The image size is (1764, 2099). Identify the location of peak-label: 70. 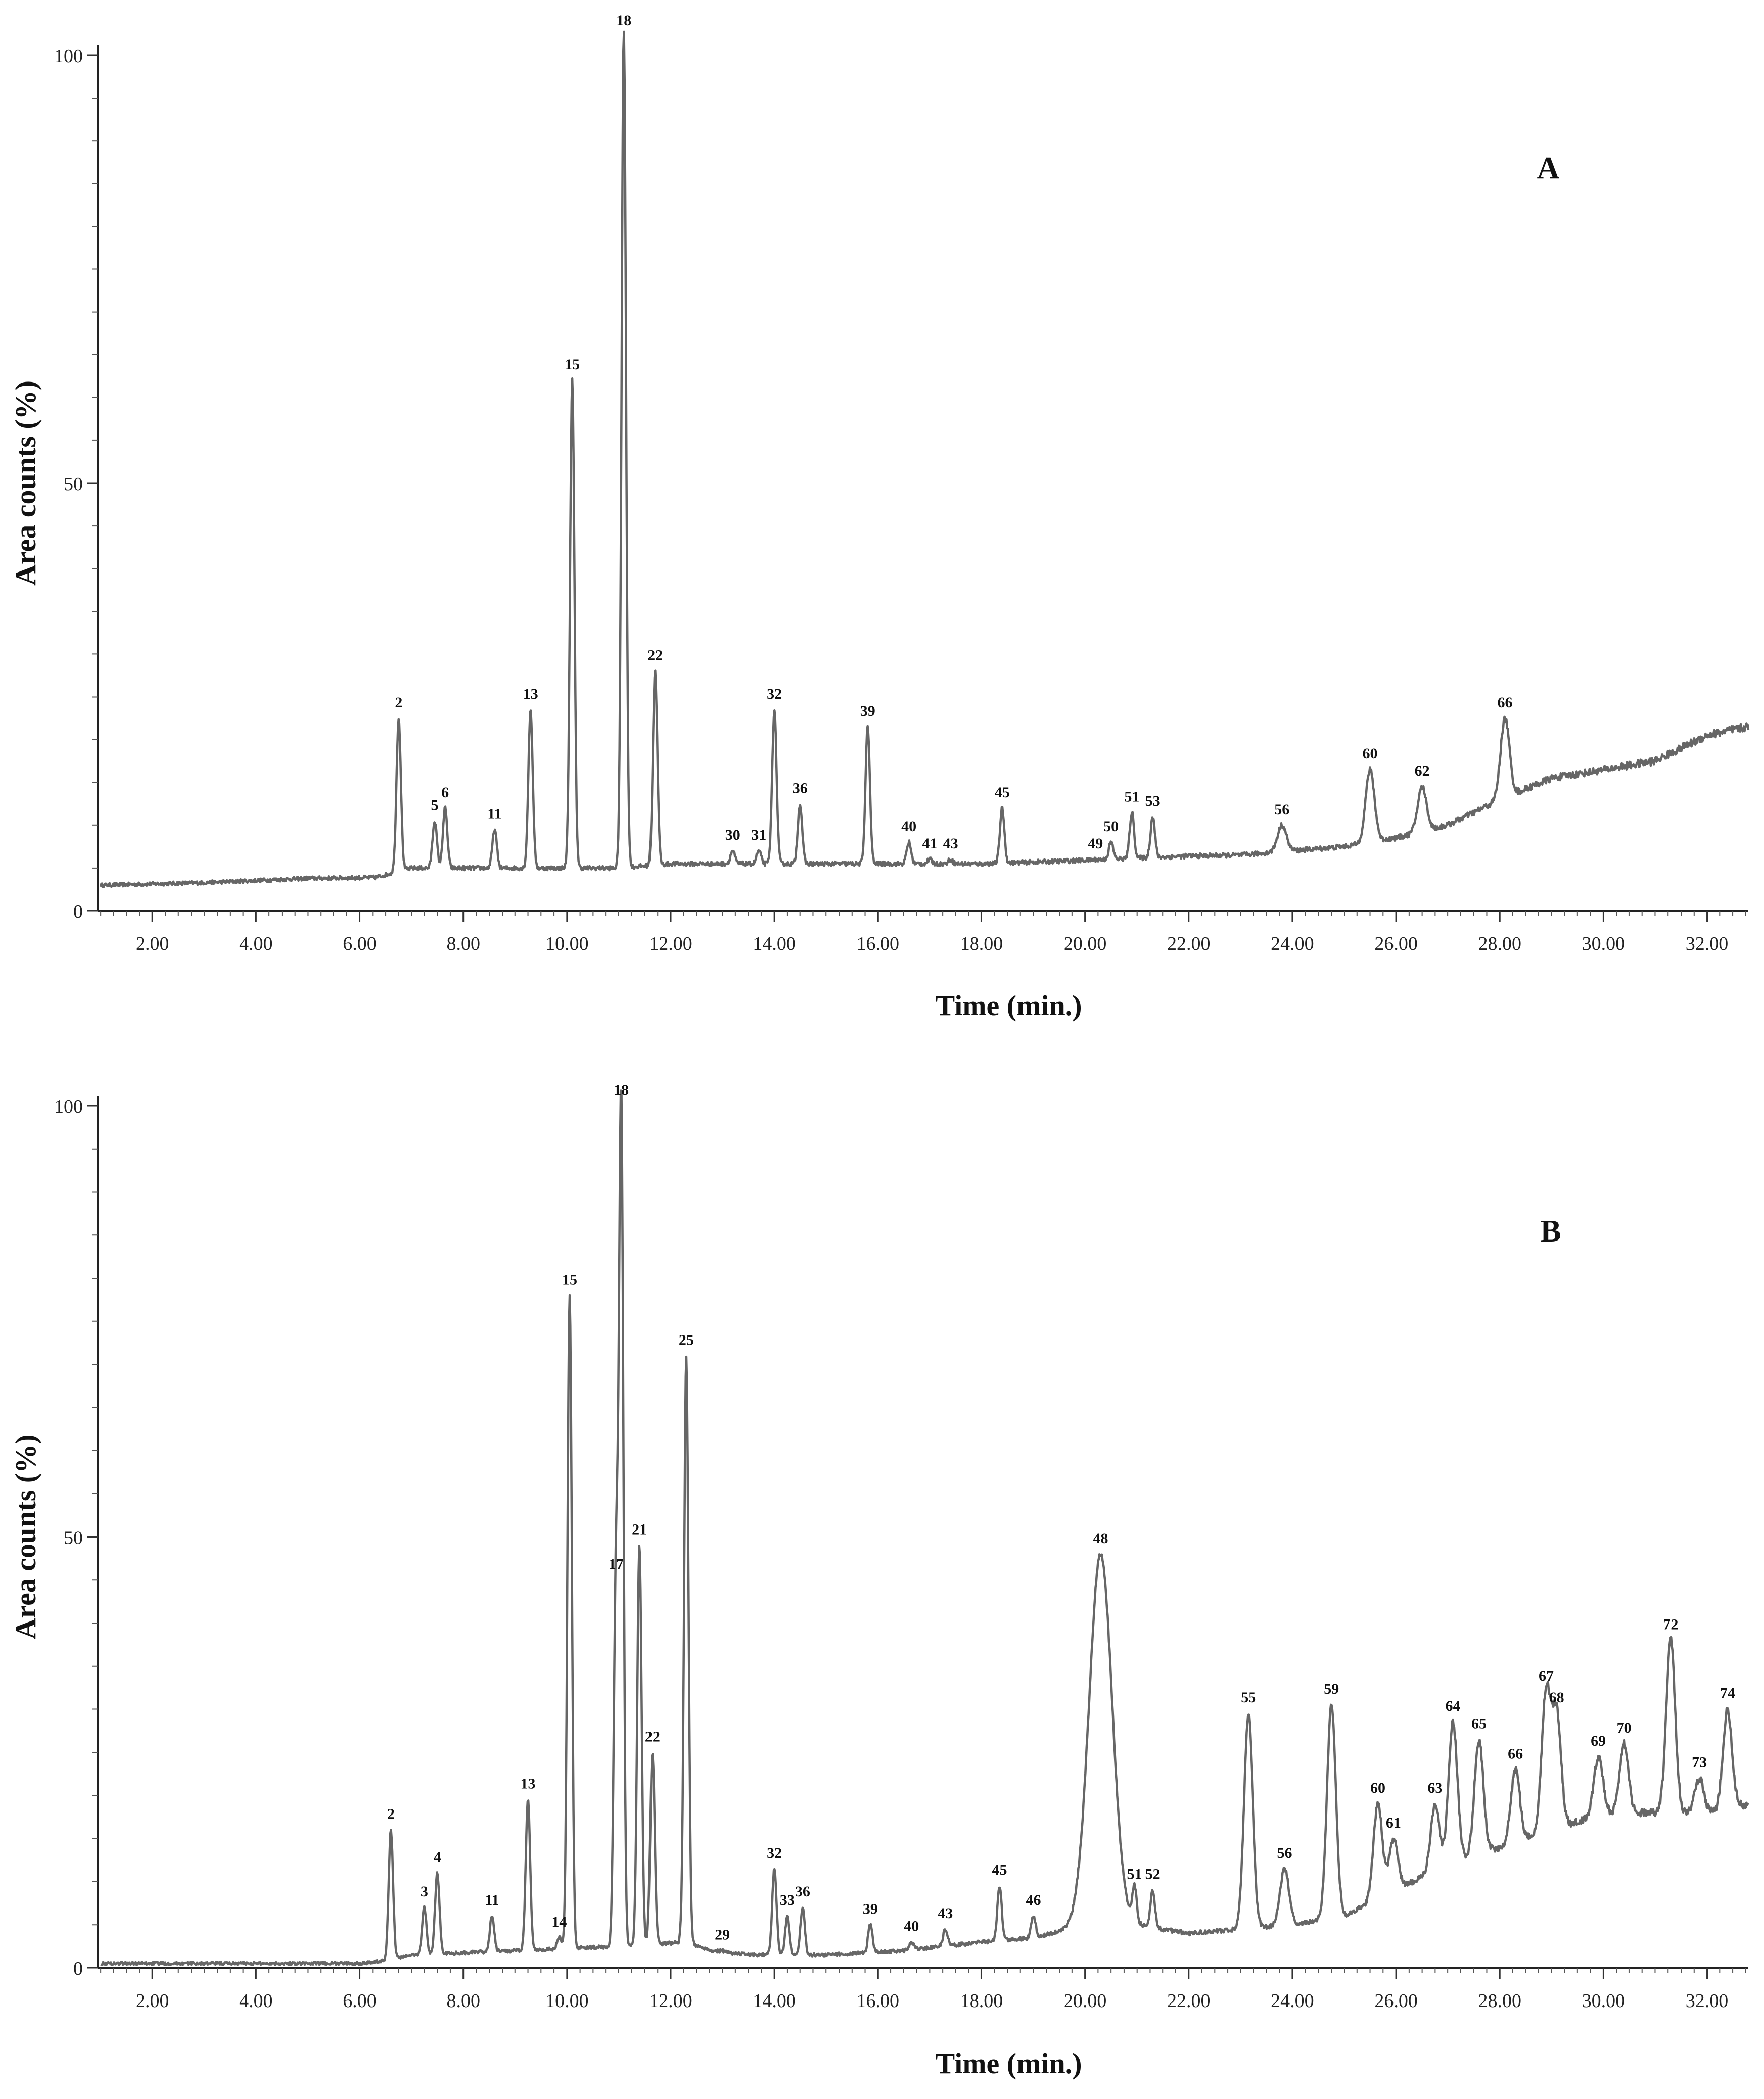
(1624, 1728).